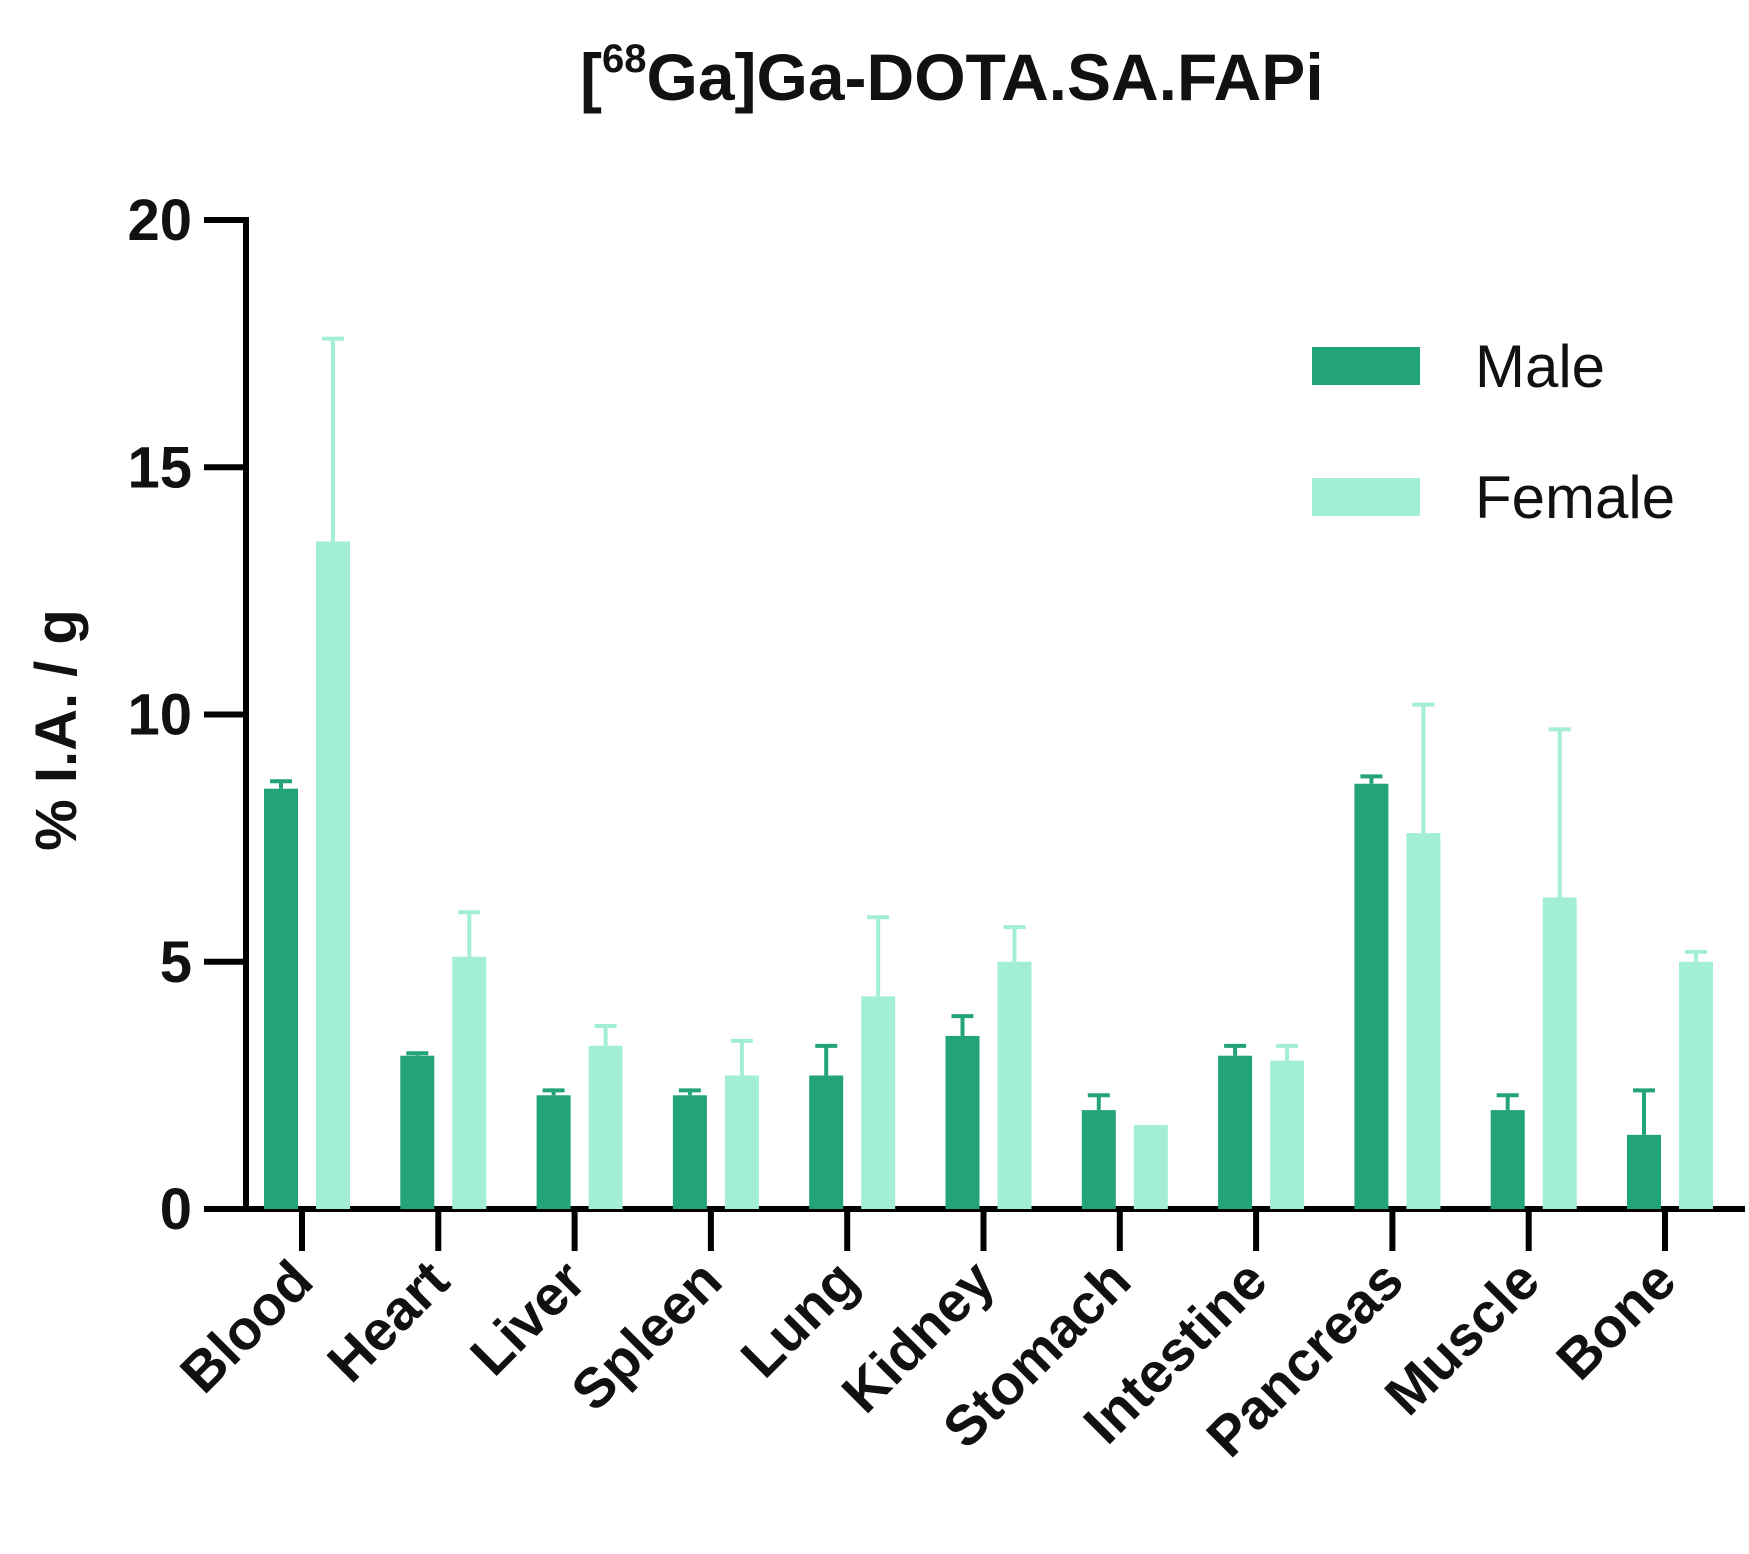 This screenshot has width=1749, height=1554. Describe the element at coordinates (246, 1326) in the screenshot. I see `x-tick-label: Blood` at that location.